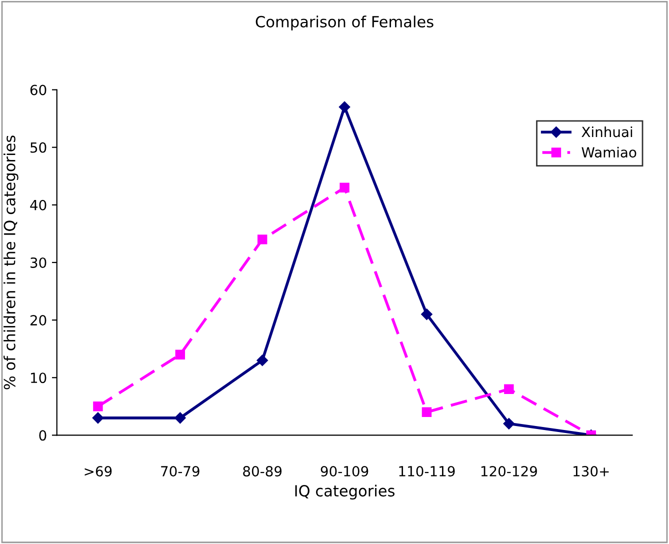 This screenshot has width=669, height=544. I want to click on legend-label: Wamiao, so click(609, 152).